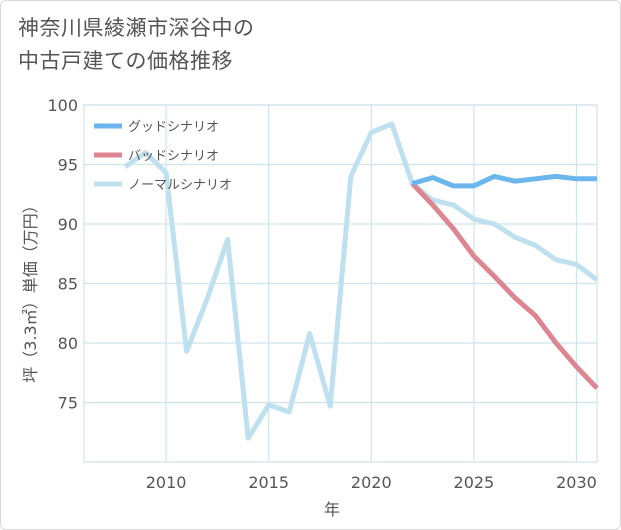 This screenshot has height=530, width=621. Describe the element at coordinates (68, 403) in the screenshot. I see `y-tick-label: 75` at that location.